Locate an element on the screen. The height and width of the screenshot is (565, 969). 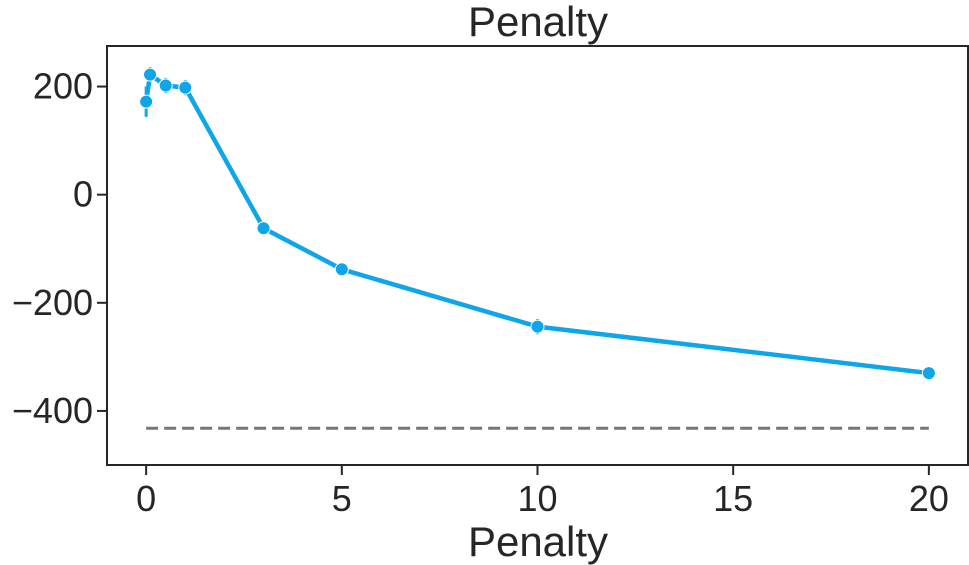
x-tick-label: 5 is located at coordinates (342, 498).